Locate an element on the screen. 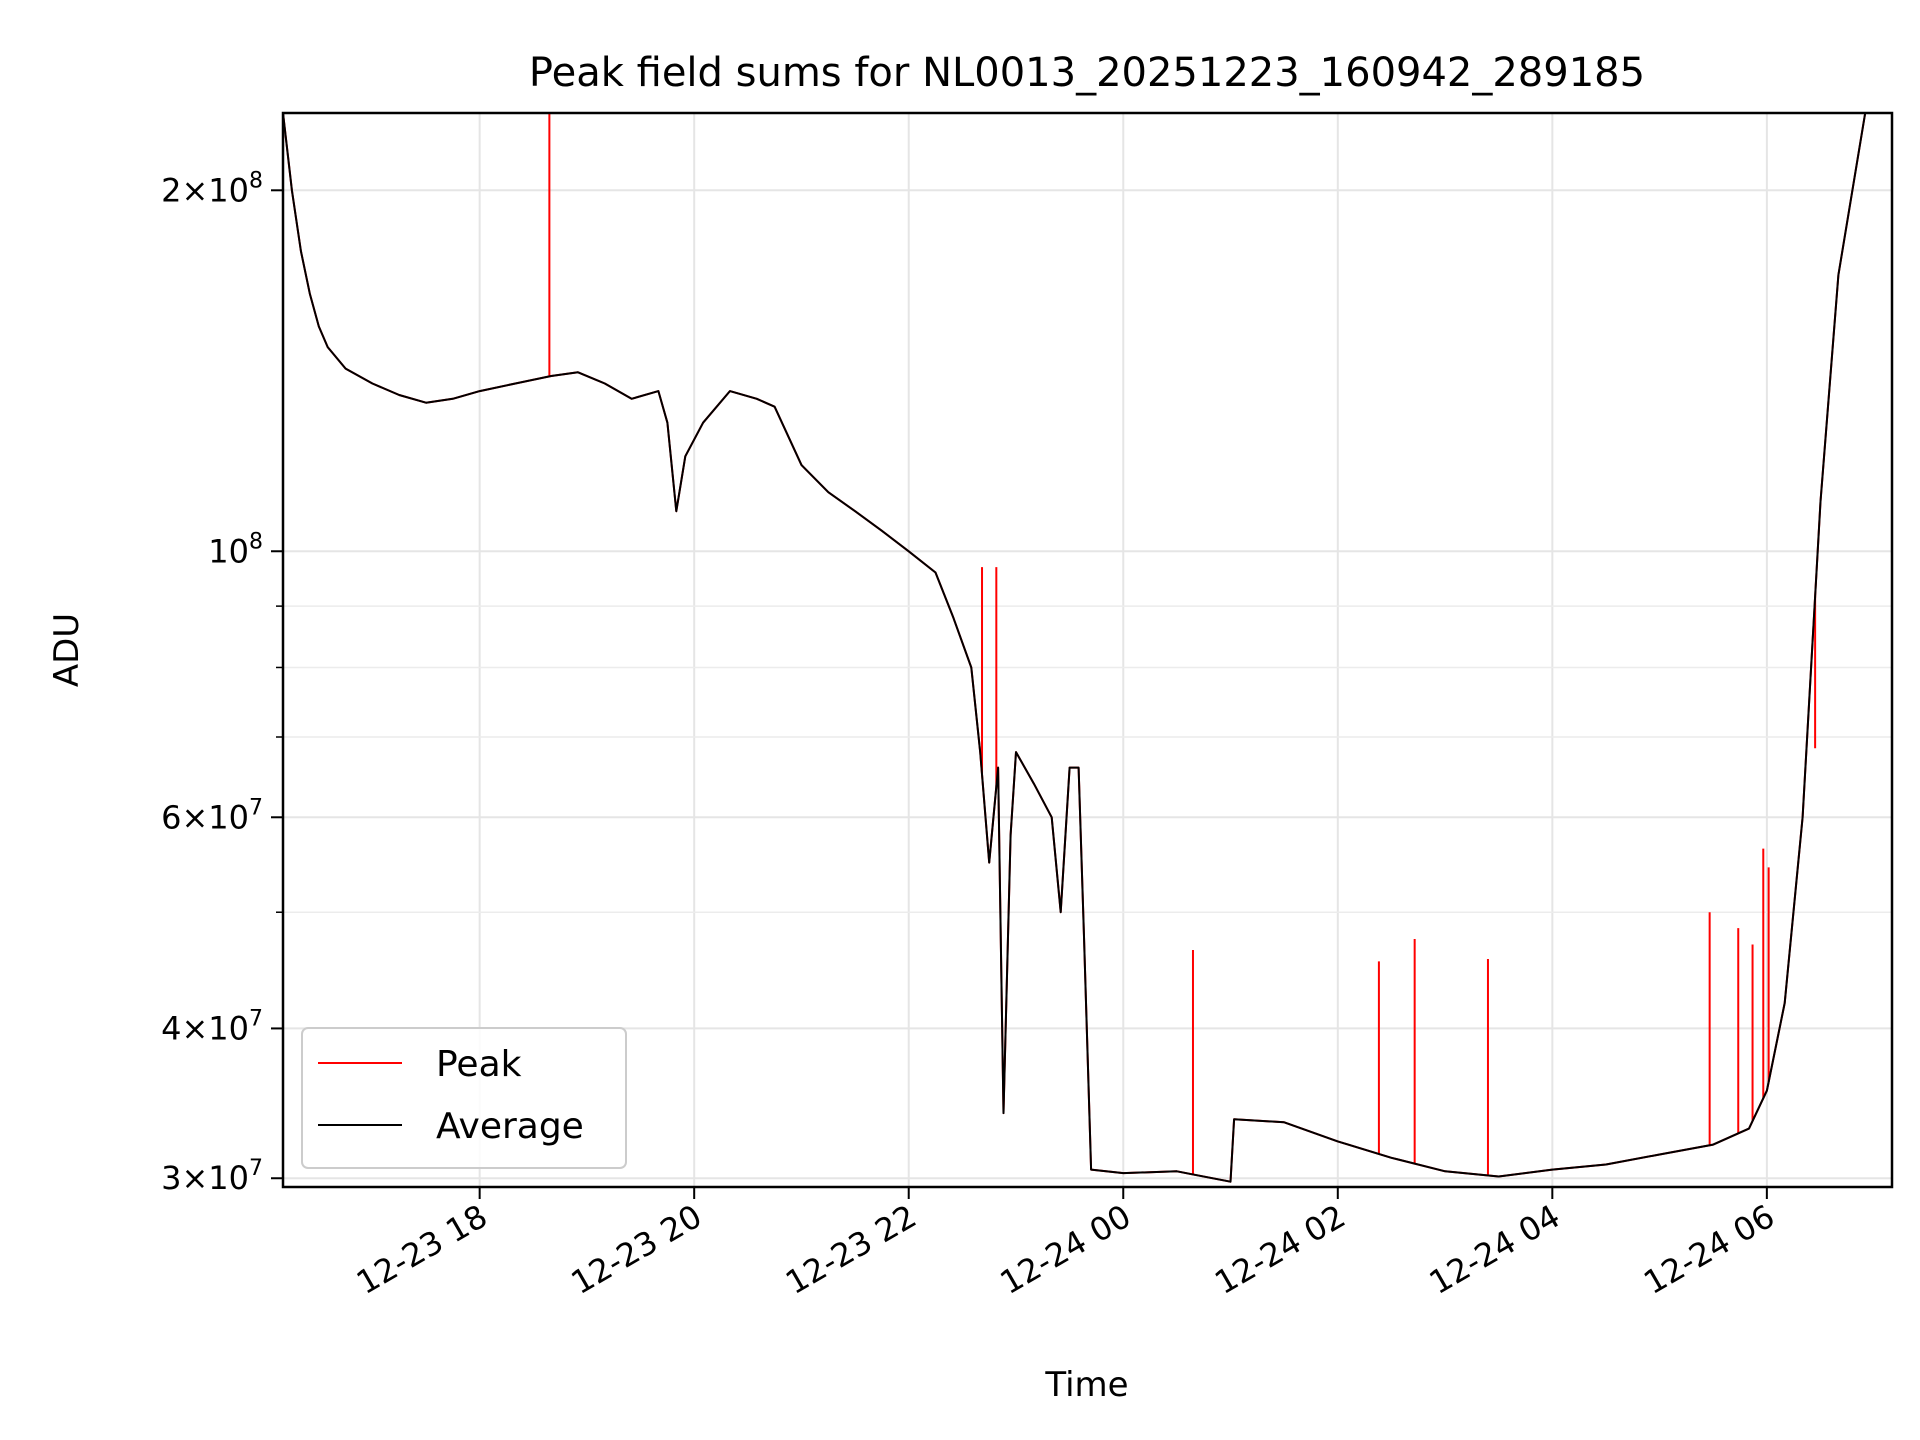 The height and width of the screenshot is (1440, 1920). y-axis: 3×107 4×107 6×107 108 2×108 is located at coordinates (222, 682).